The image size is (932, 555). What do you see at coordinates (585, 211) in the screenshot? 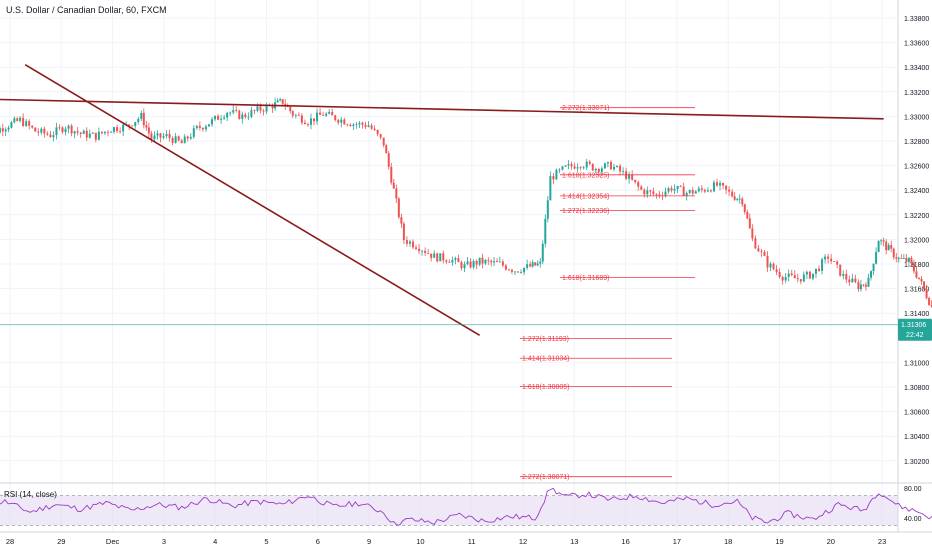
I see `fib-level-label: 1.272(1.32236)` at bounding box center [585, 211].